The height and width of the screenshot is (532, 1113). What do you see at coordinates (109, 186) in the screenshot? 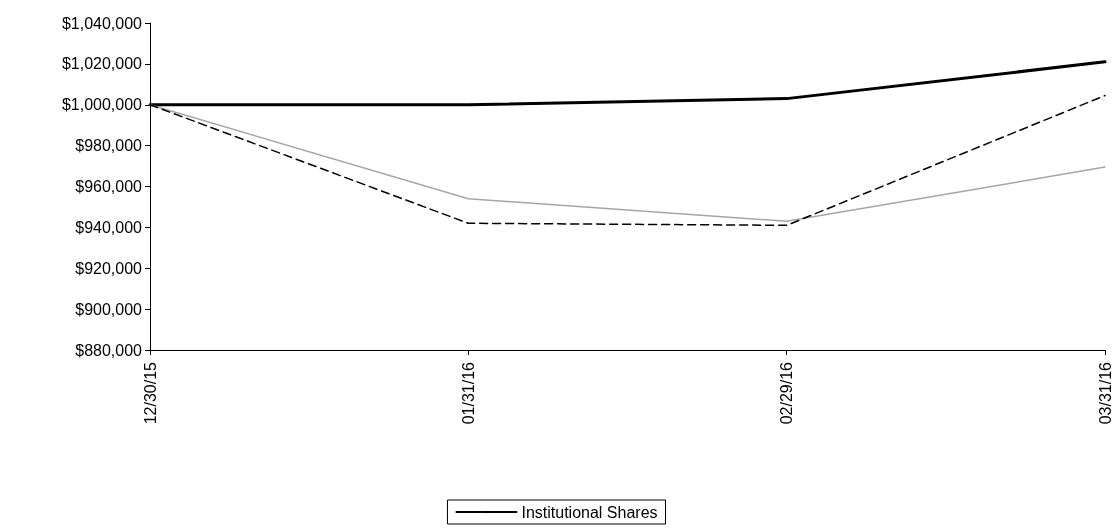
I see `y-tick-label: $960,000` at bounding box center [109, 186].